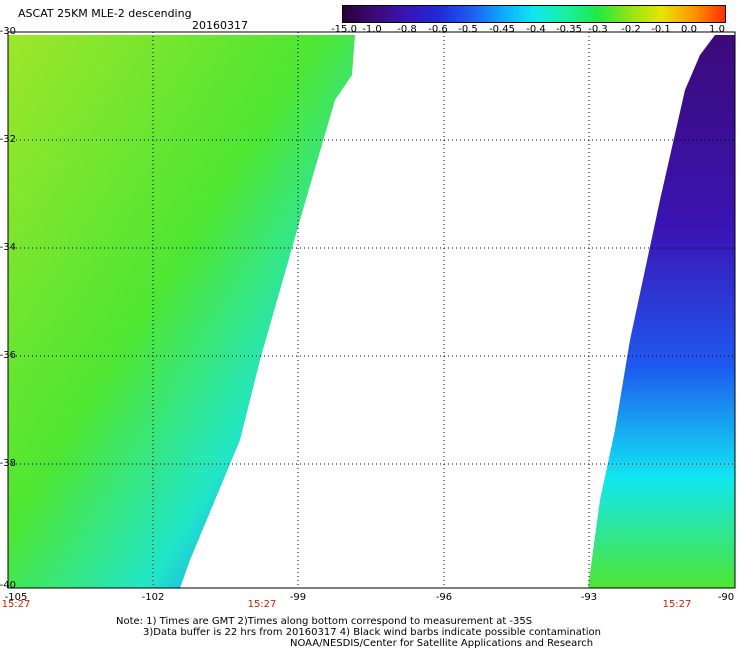 The height and width of the screenshot is (650, 740). What do you see at coordinates (536, 29) in the screenshot?
I see `colorbar-label: -0.4` at bounding box center [536, 29].